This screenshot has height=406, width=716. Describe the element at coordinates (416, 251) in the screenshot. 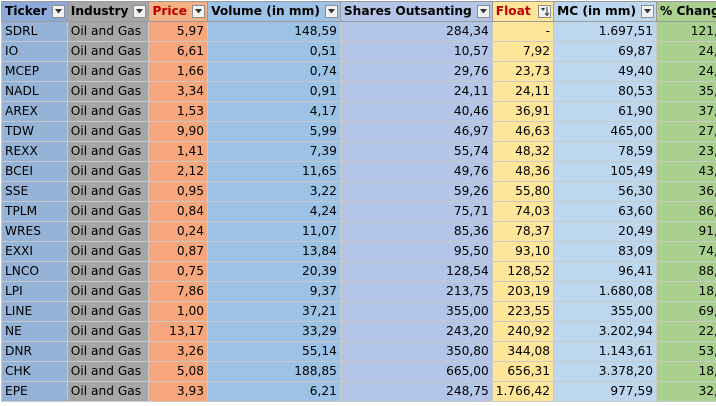

I see `cell-shares-outstanding: 95,50` at that location.